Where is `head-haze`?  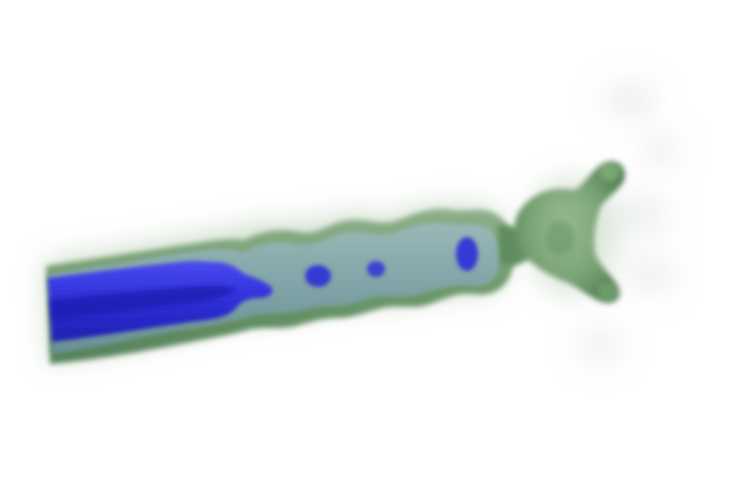
head-haze is located at coordinates (572, 236).